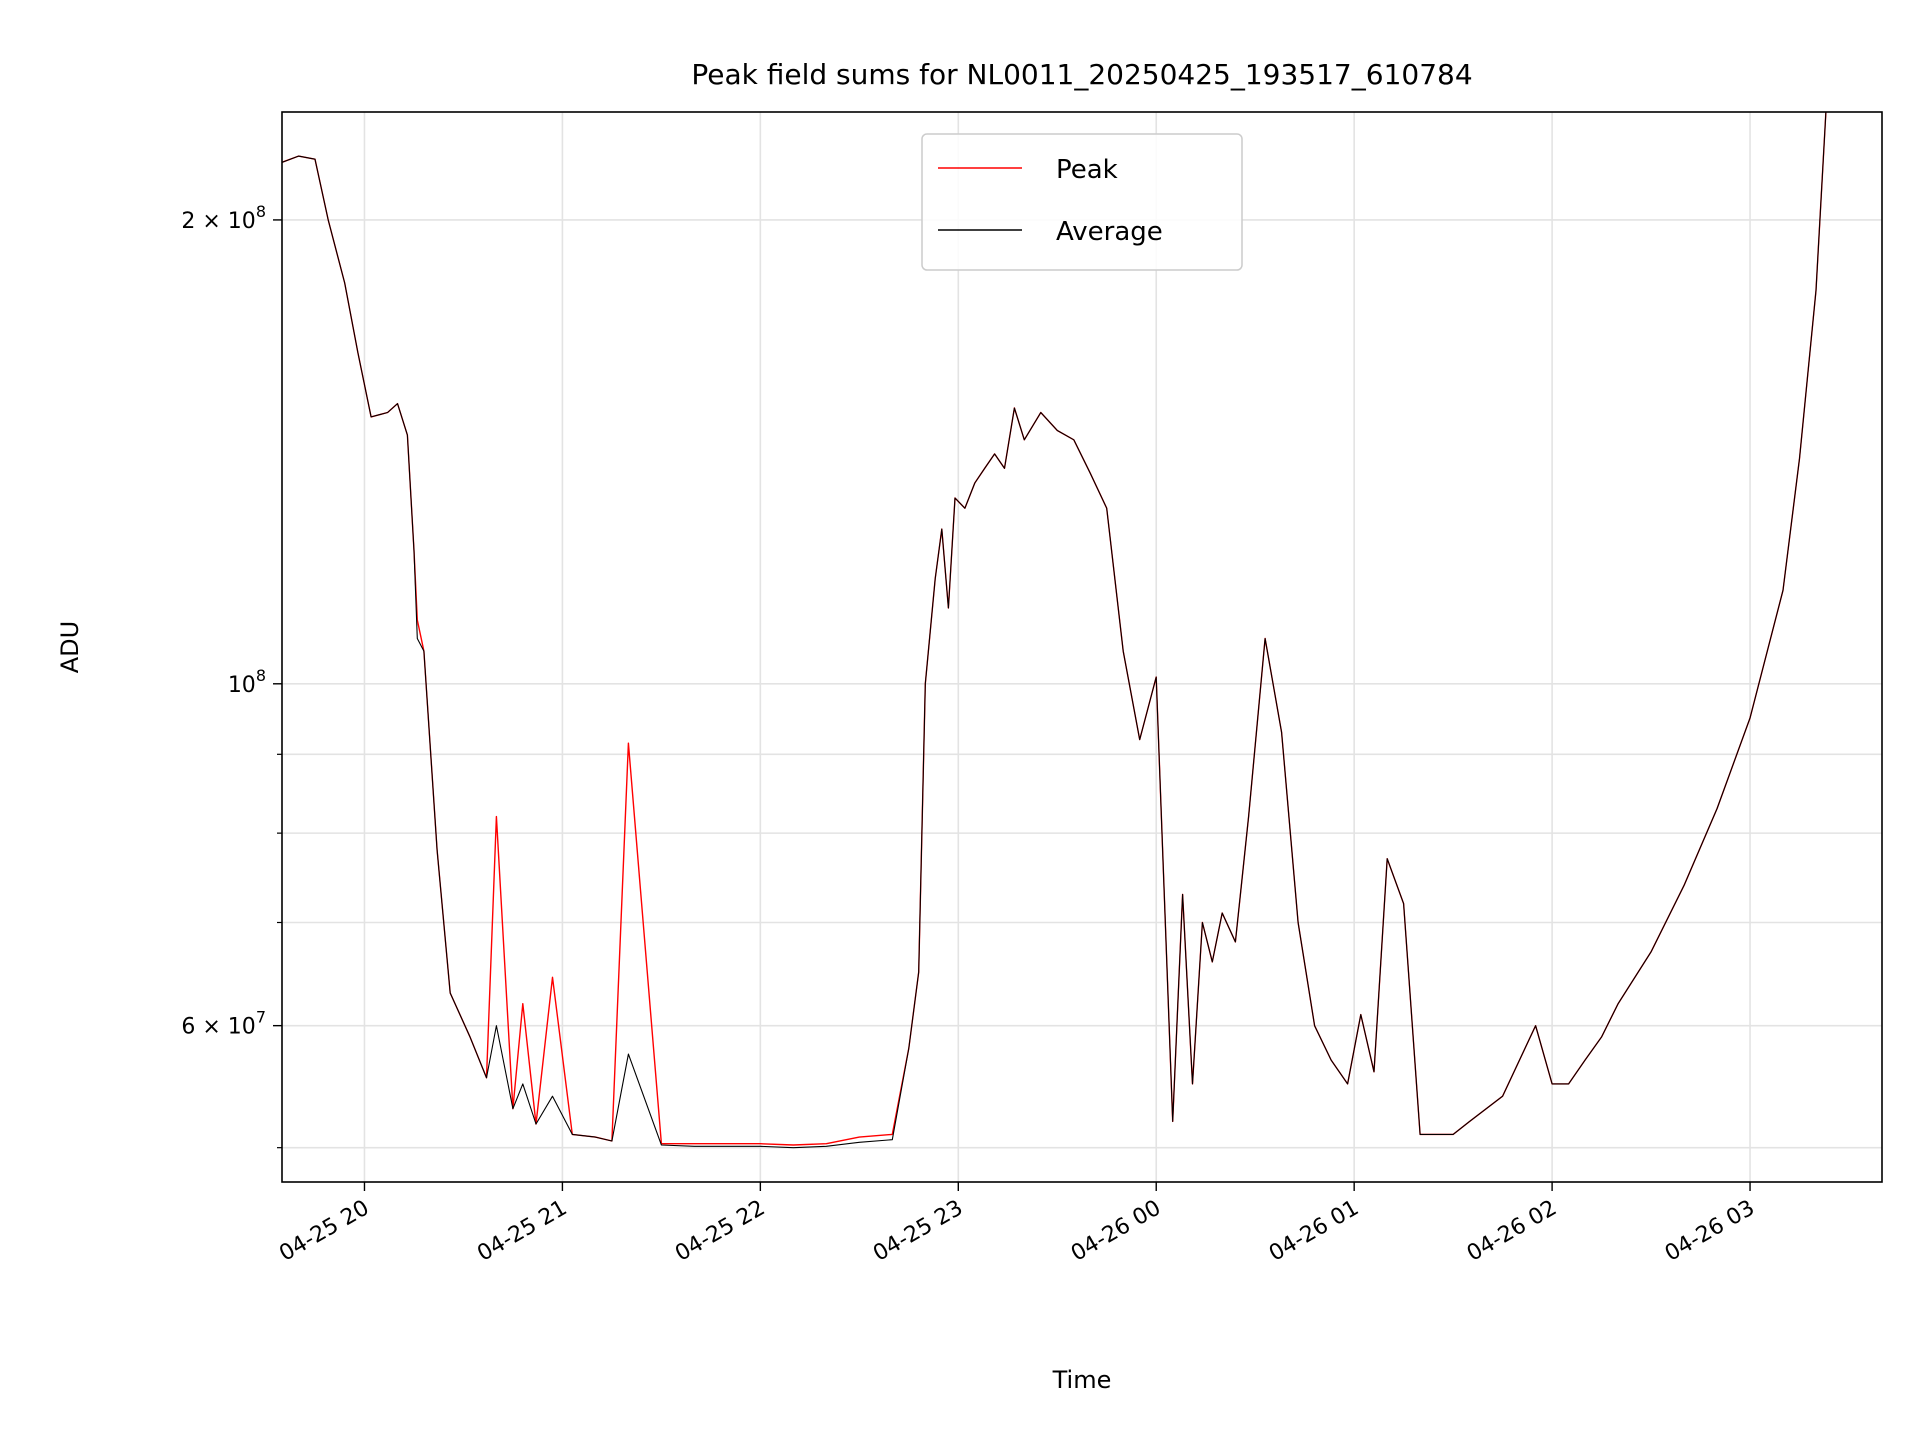  I want to click on y-axis-title: ADU, so click(70, 647).